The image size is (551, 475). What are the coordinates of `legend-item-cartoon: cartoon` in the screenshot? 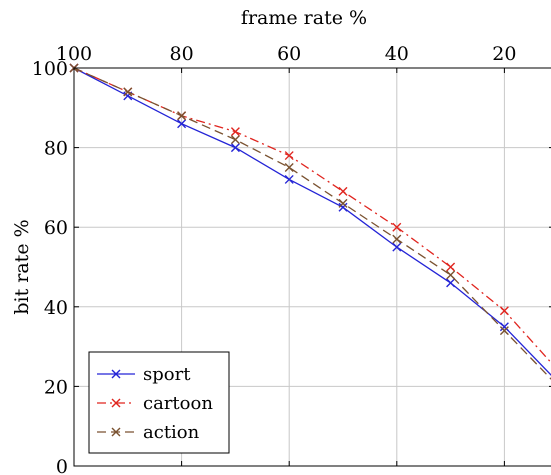 It's located at (155, 403).